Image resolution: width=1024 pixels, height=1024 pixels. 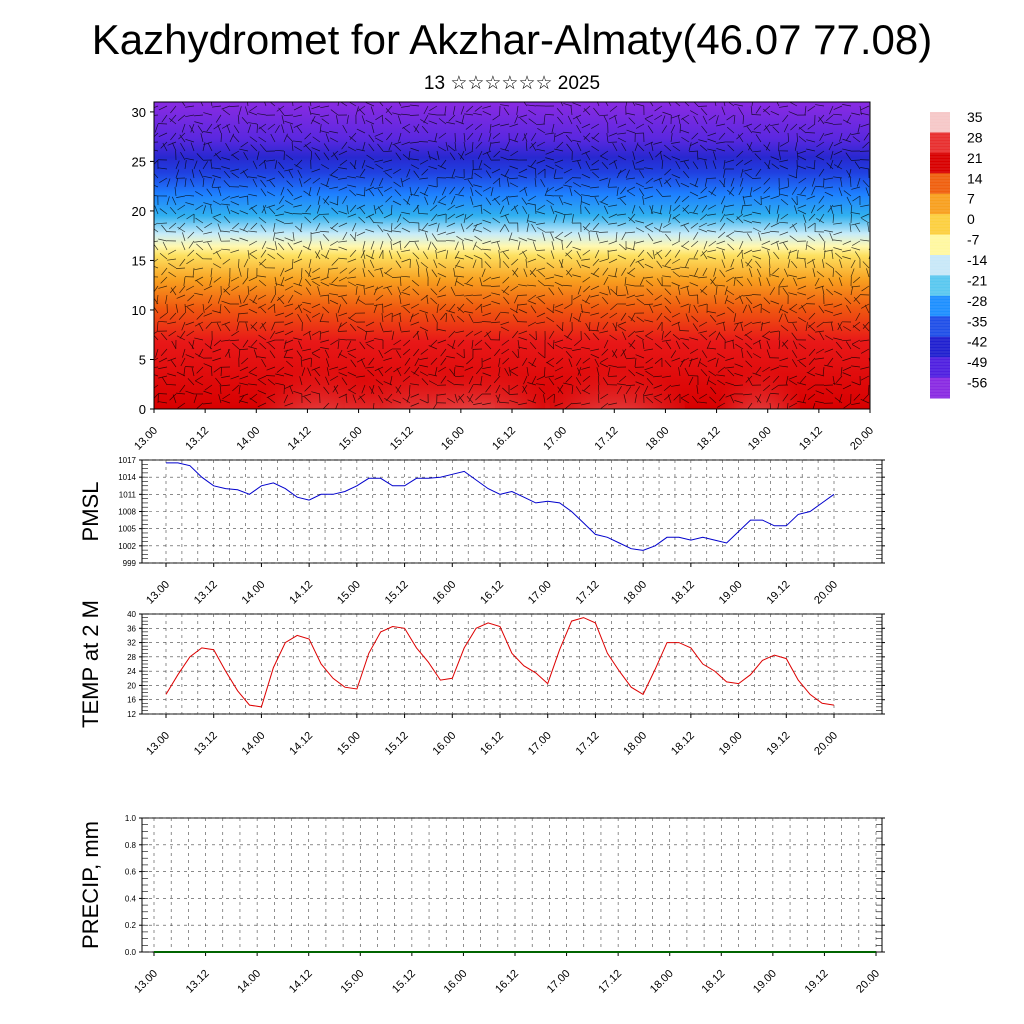 I want to click on x-tick-label: 15.00, so click(x=352, y=982).